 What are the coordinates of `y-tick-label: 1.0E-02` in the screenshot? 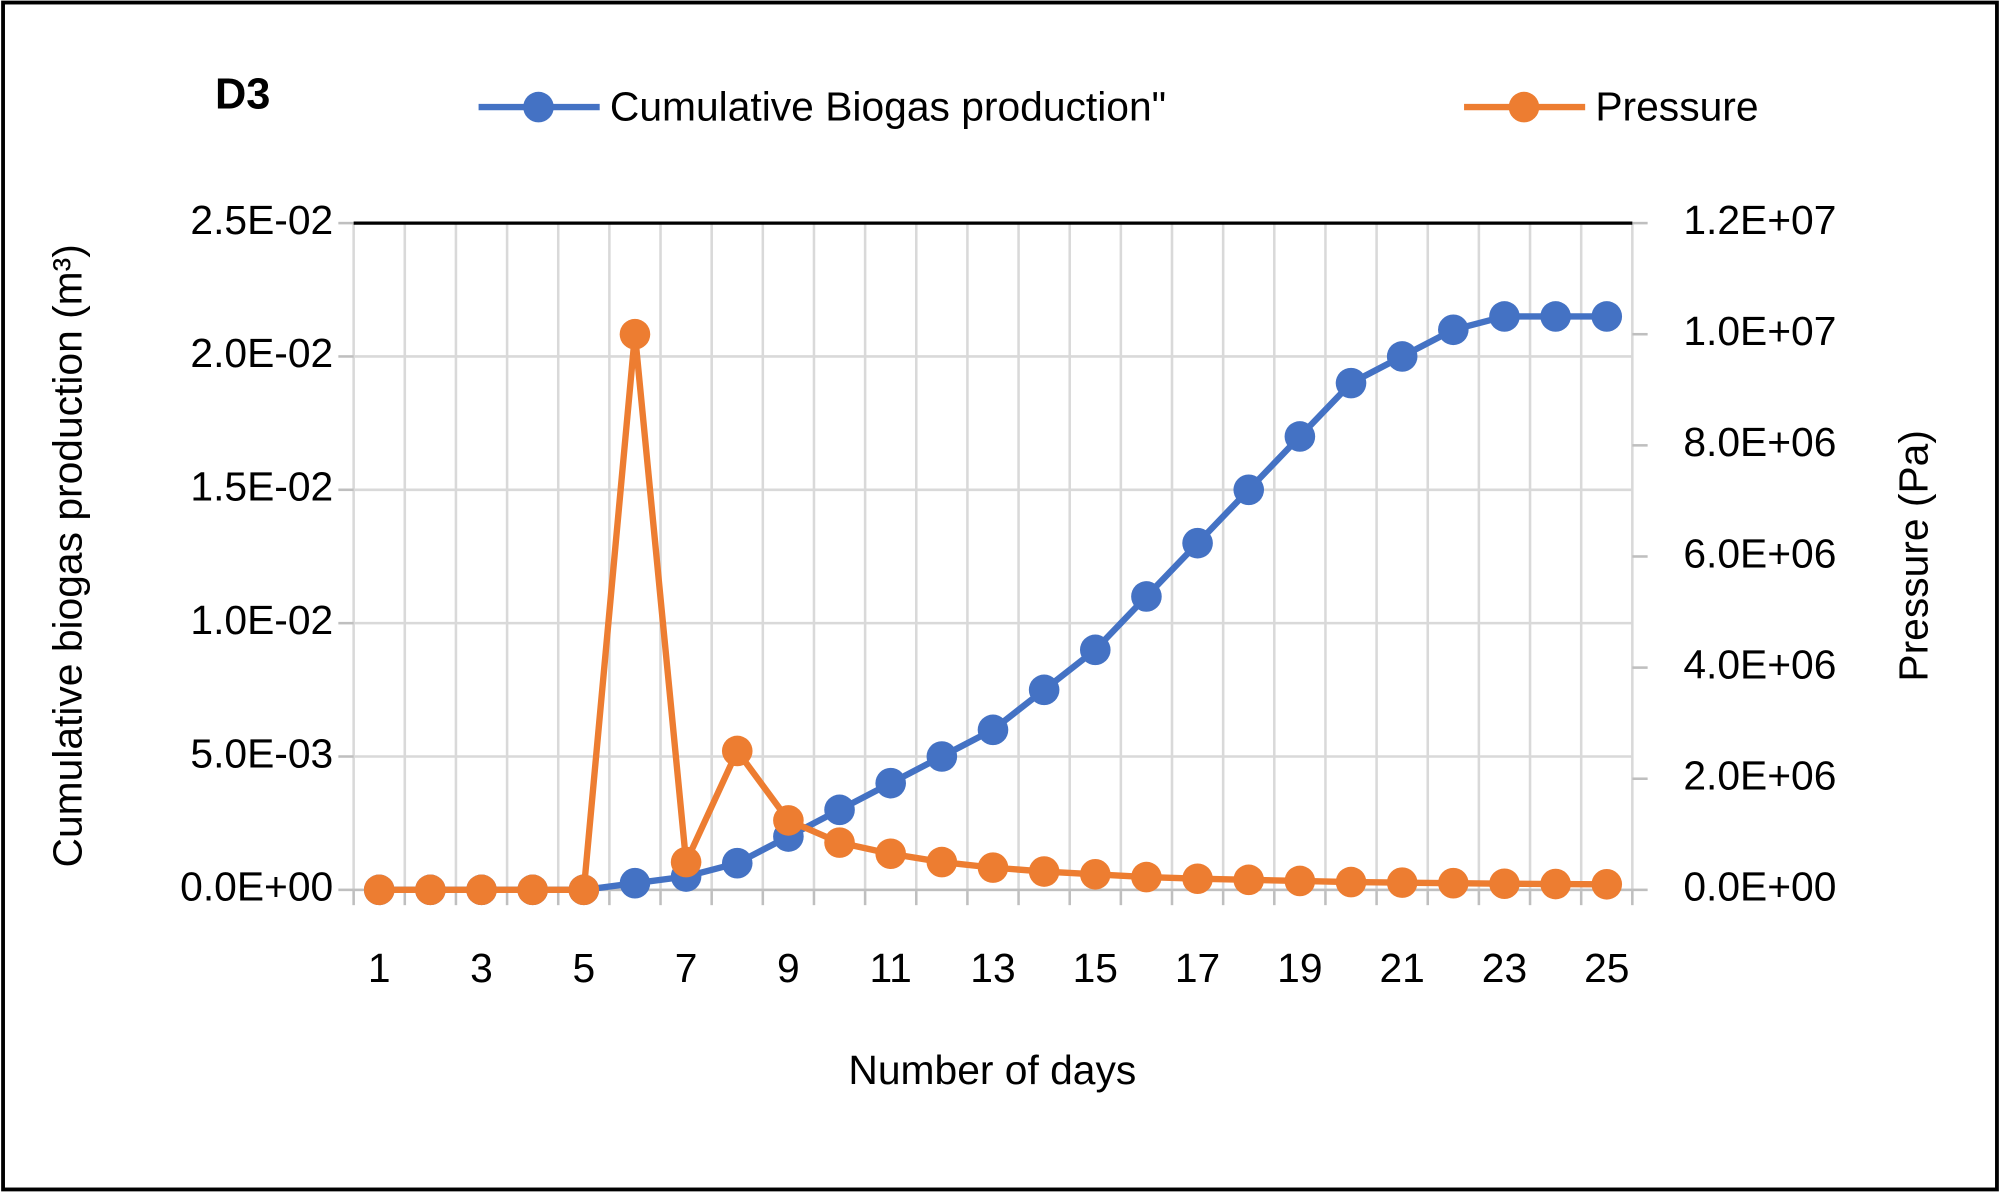 It's located at (261, 620).